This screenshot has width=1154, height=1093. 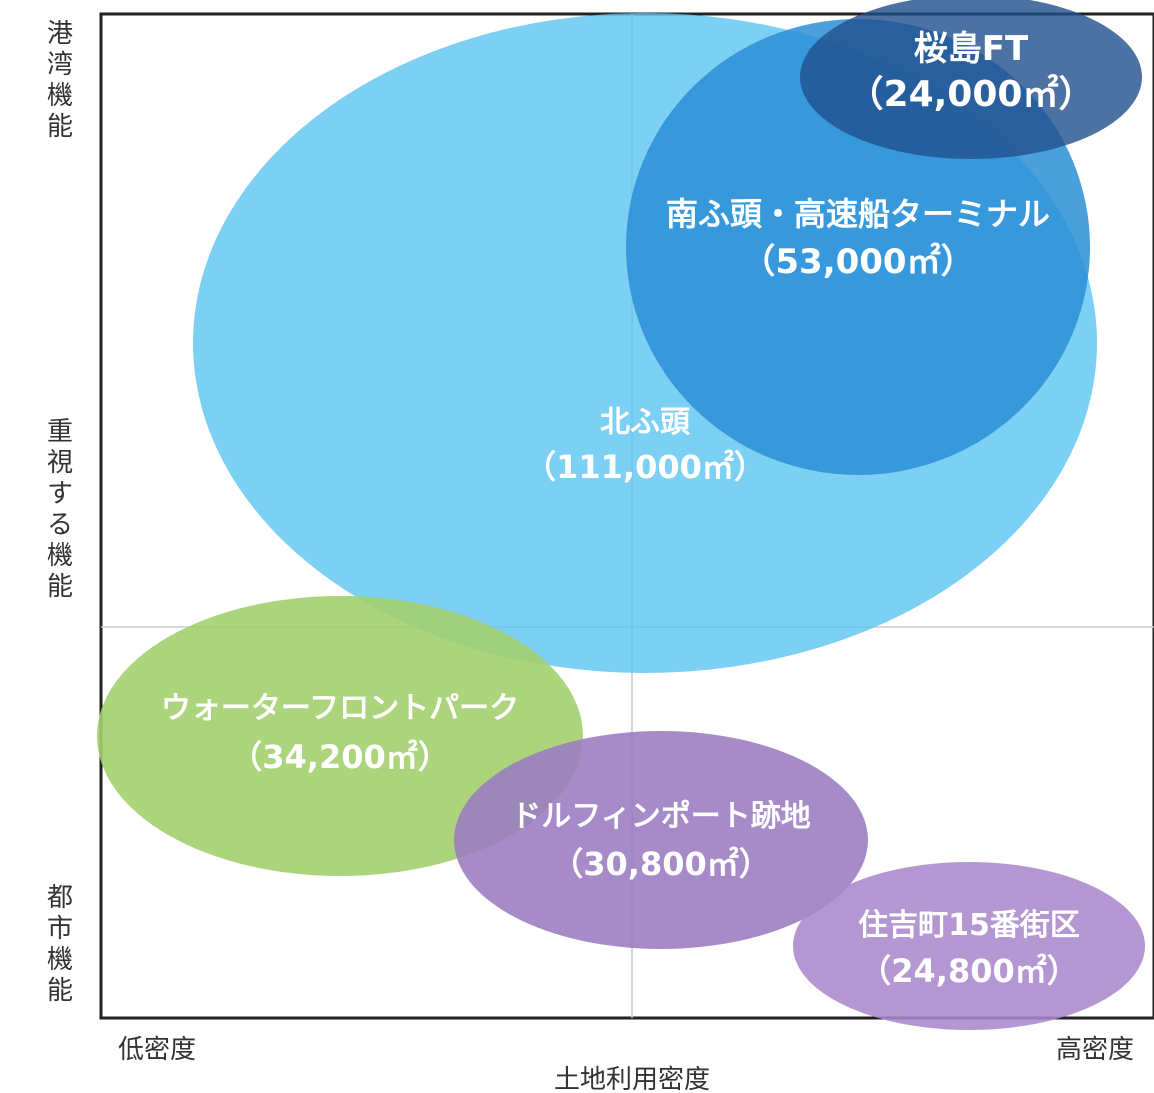 What do you see at coordinates (1095, 1050) in the screenshot?
I see `x-tick-high: 高密度` at bounding box center [1095, 1050].